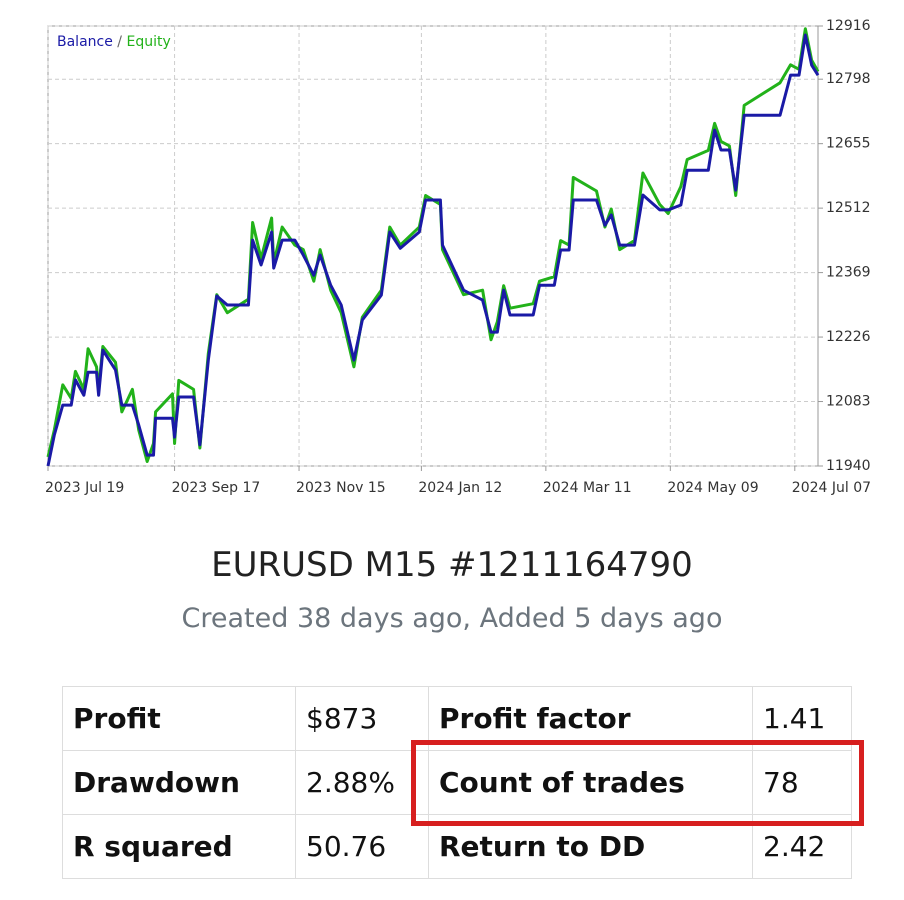  Describe the element at coordinates (452, 565) in the screenshot. I see `title: EURUSD M15 #1211164790` at that location.